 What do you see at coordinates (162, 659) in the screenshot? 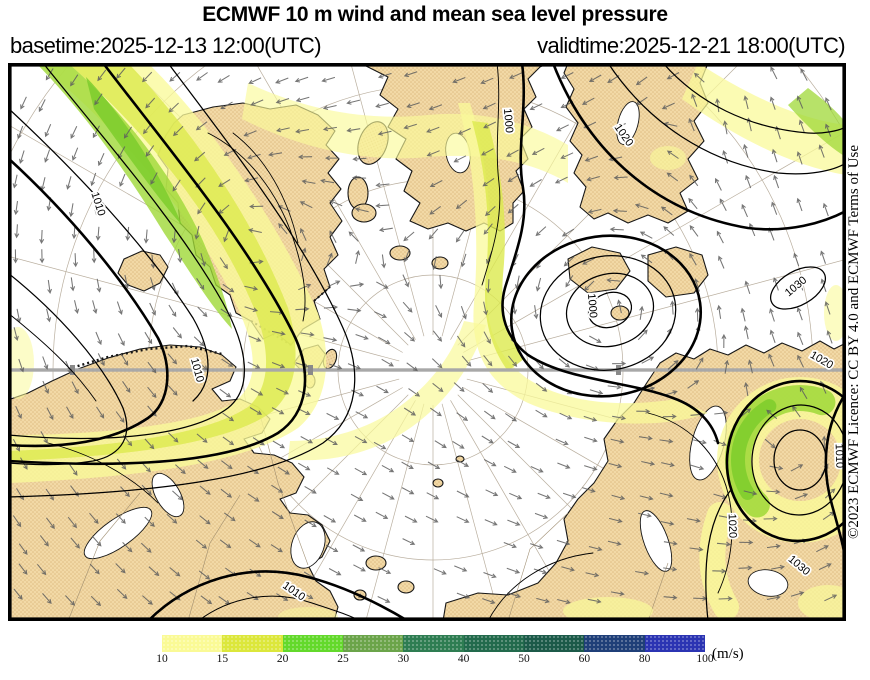
I see `legend-tick-10: 10` at bounding box center [162, 659].